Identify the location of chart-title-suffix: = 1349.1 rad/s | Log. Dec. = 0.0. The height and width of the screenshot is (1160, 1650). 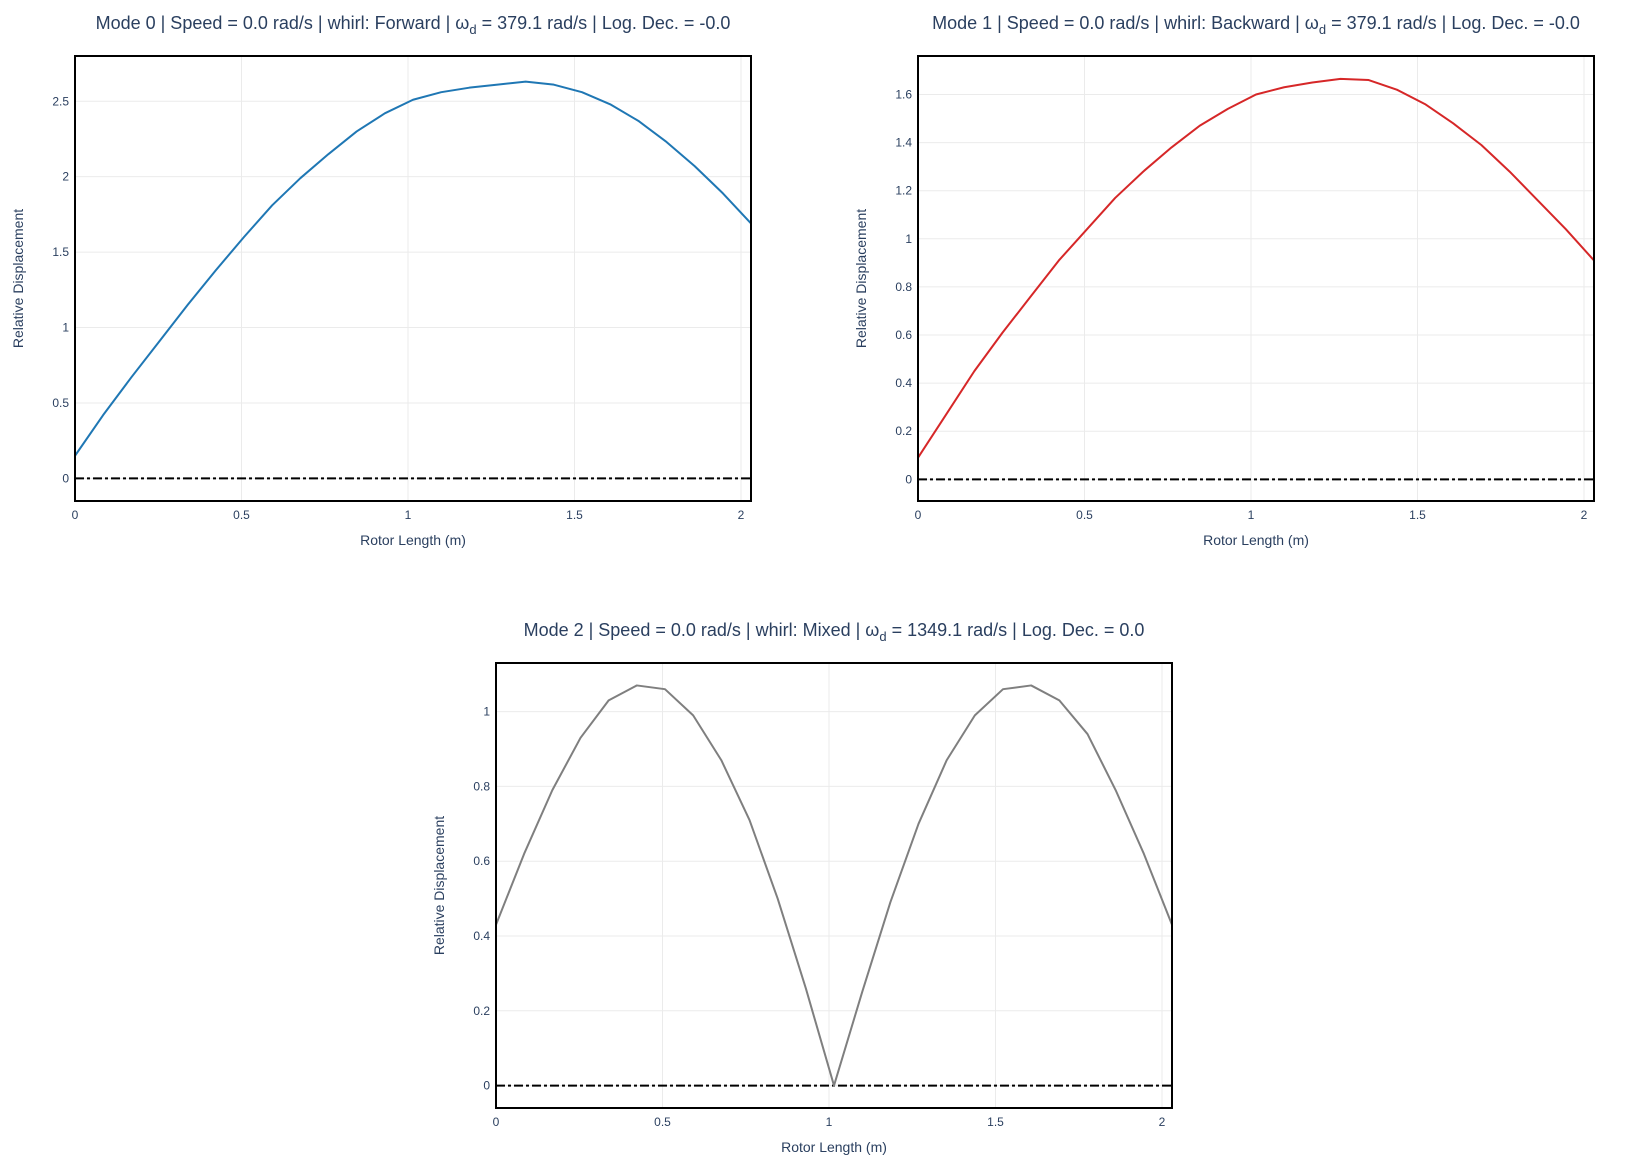
(1016, 630).